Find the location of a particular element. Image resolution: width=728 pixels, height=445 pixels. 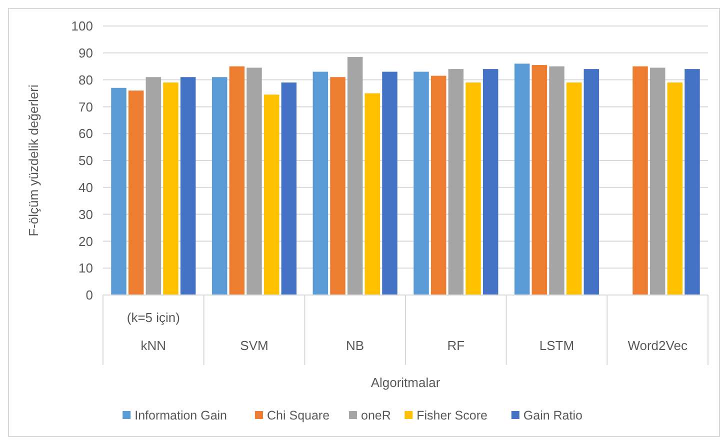

y-tick-label: 90 is located at coordinates (85, 52).